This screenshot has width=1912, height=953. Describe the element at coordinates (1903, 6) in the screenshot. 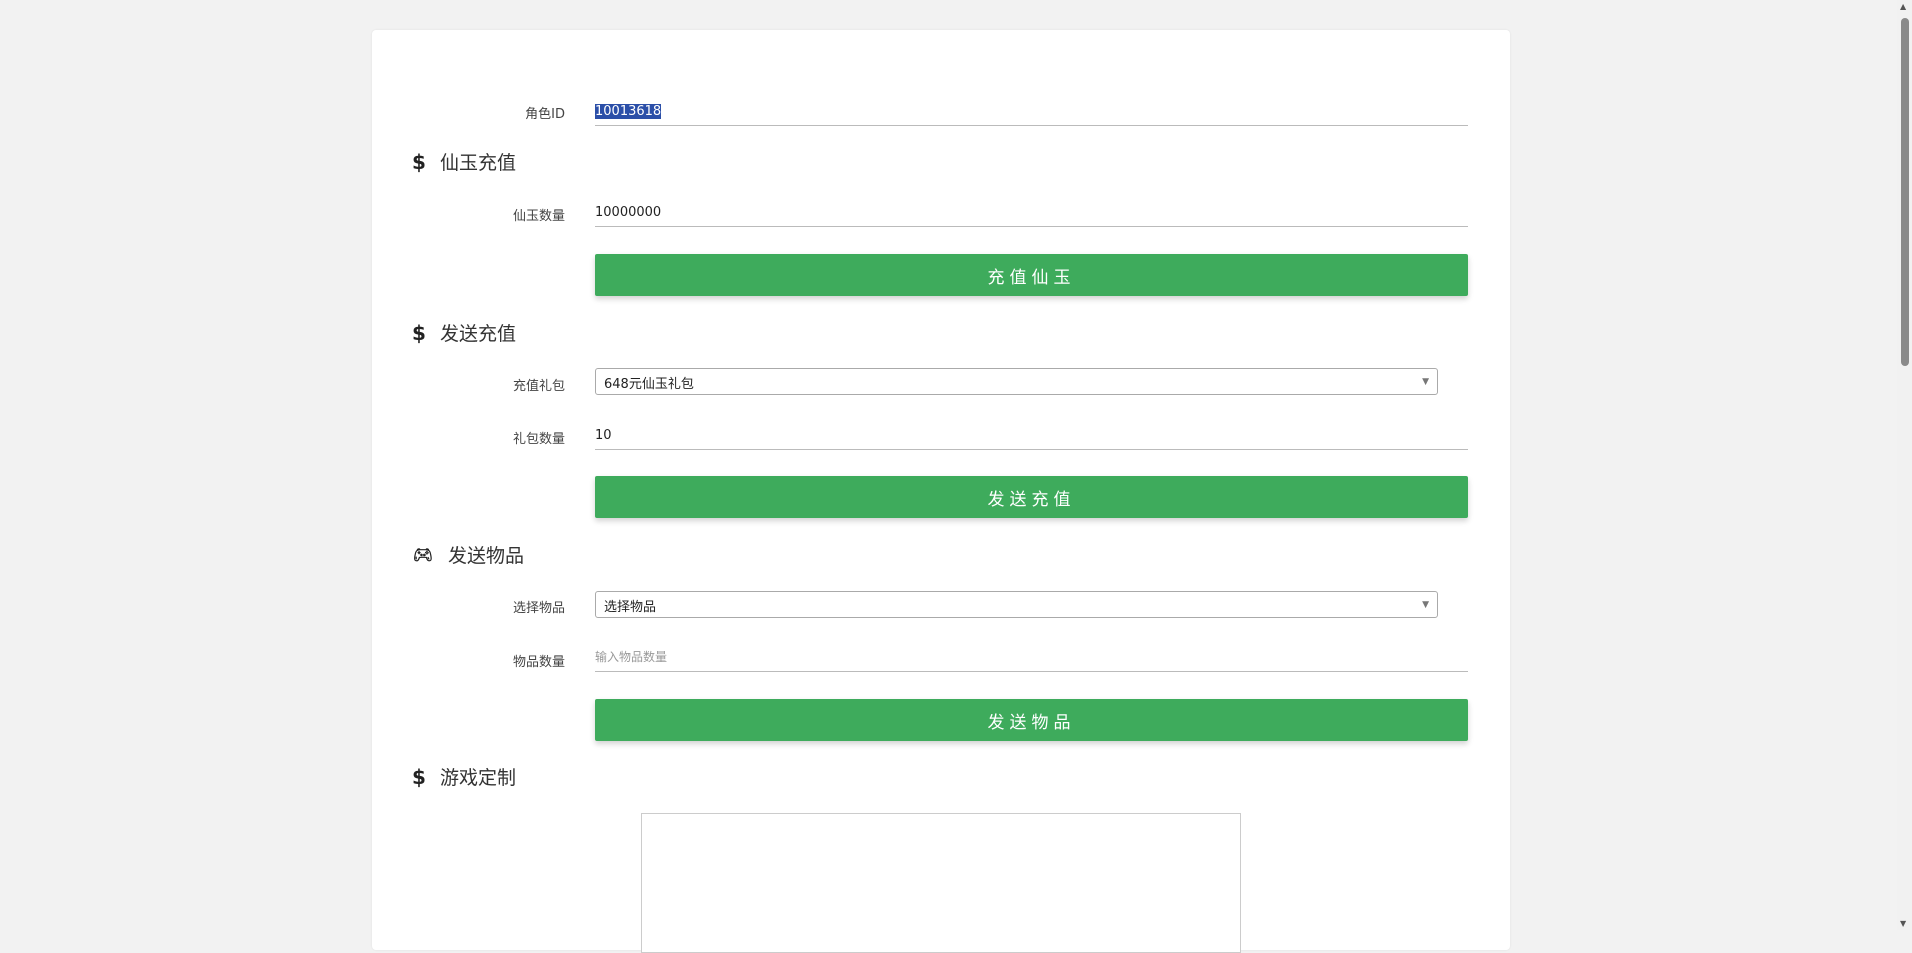

I see `scroll-up-icon: ▲` at that location.